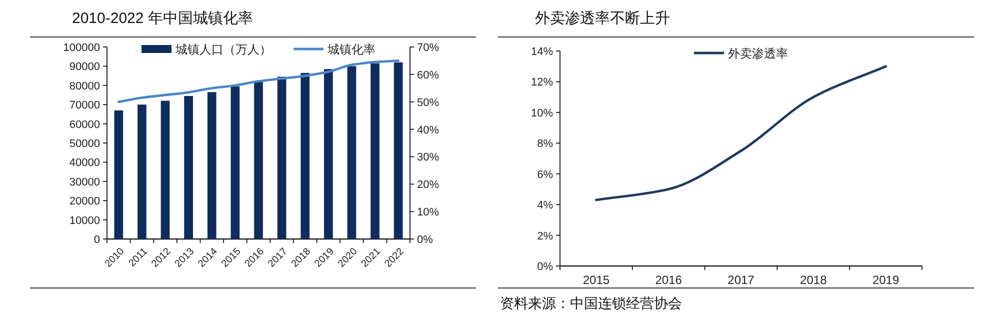 This screenshot has height=322, width=982. Describe the element at coordinates (542, 113) in the screenshot. I see `y-tick-label: 10%` at that location.